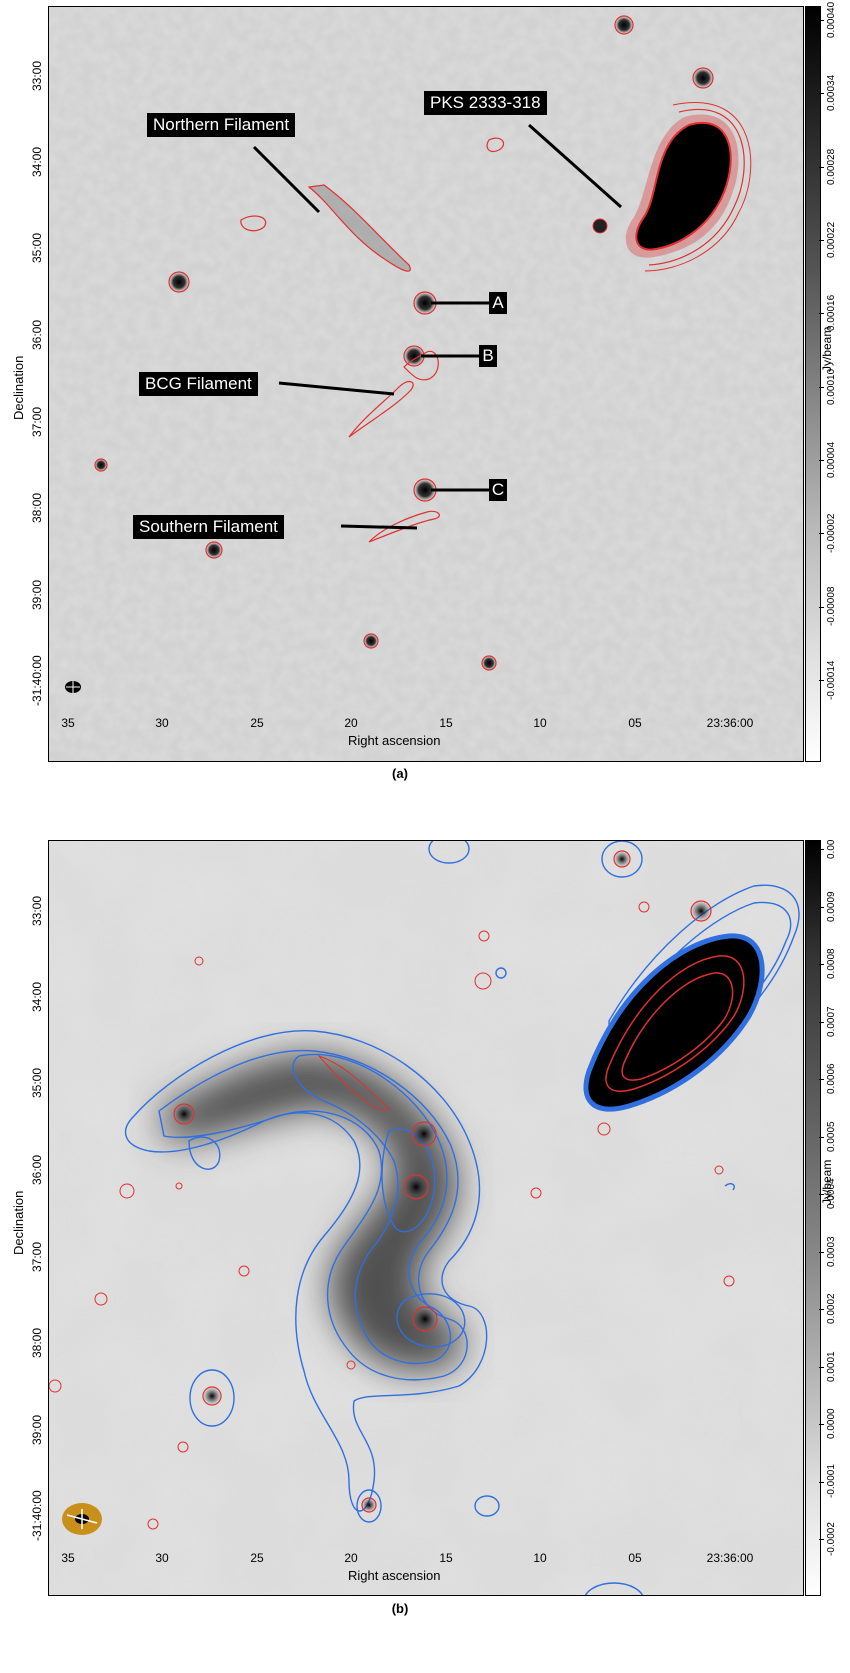 This screenshot has width=850, height=1673. Describe the element at coordinates (674, 1022) in the screenshot. I see `pks-2333-318-source-b` at that location.